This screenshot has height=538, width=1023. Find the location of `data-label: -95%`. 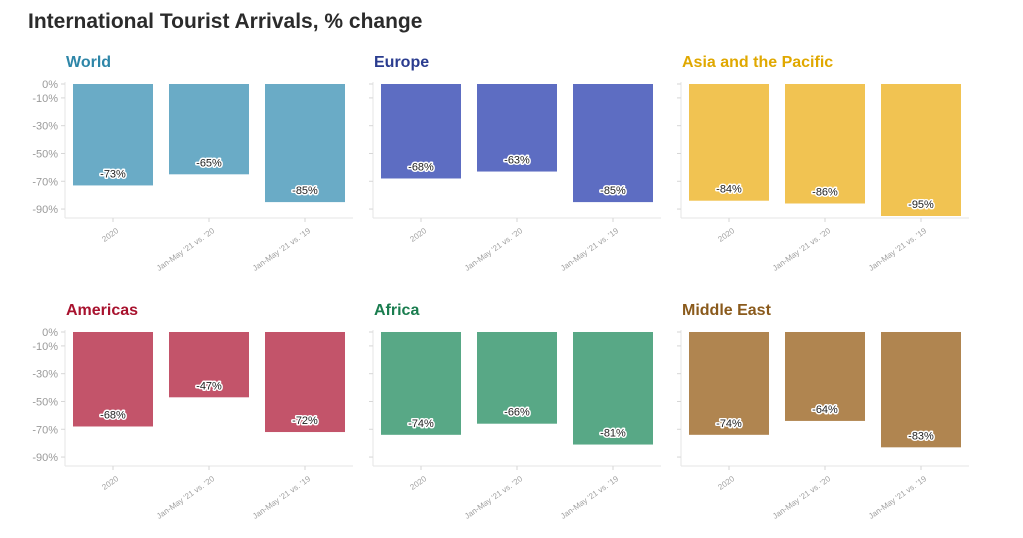

data-label: -95% is located at coordinates (921, 205).